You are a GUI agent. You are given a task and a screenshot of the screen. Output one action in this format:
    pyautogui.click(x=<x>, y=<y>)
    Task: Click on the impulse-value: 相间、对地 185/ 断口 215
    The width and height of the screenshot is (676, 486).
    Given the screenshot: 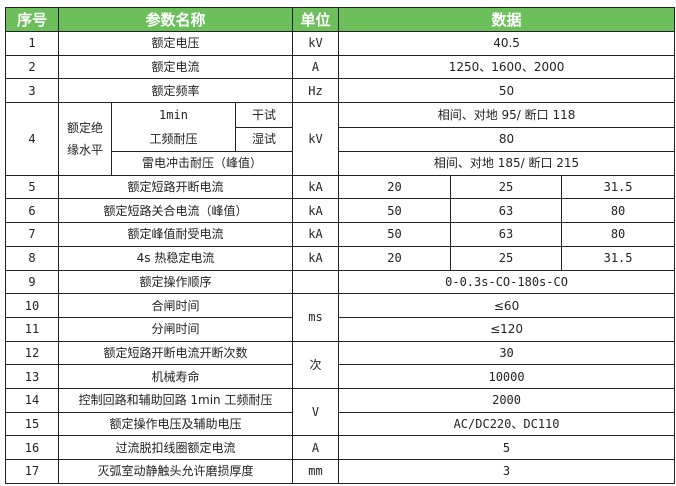 What is the action you would take?
    pyautogui.click(x=507, y=163)
    